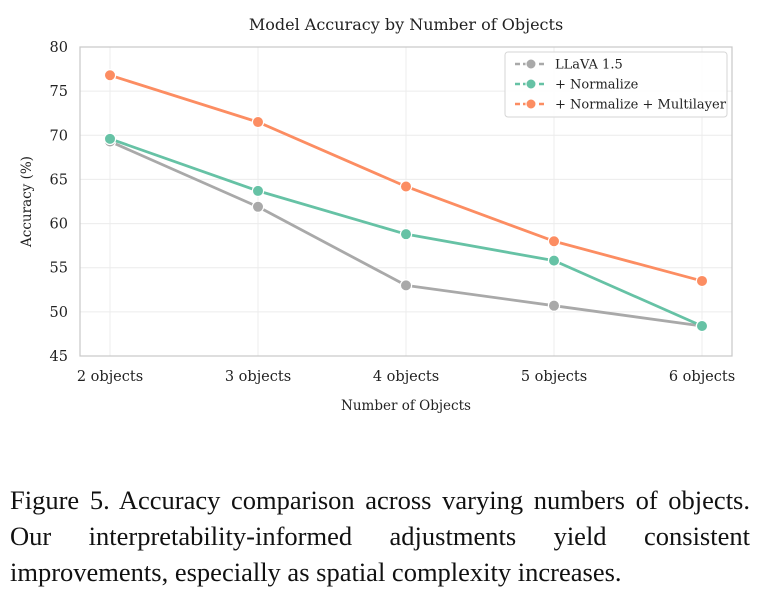 The height and width of the screenshot is (593, 758). What do you see at coordinates (59, 269) in the screenshot?
I see `y-tick-label: 55` at bounding box center [59, 269].